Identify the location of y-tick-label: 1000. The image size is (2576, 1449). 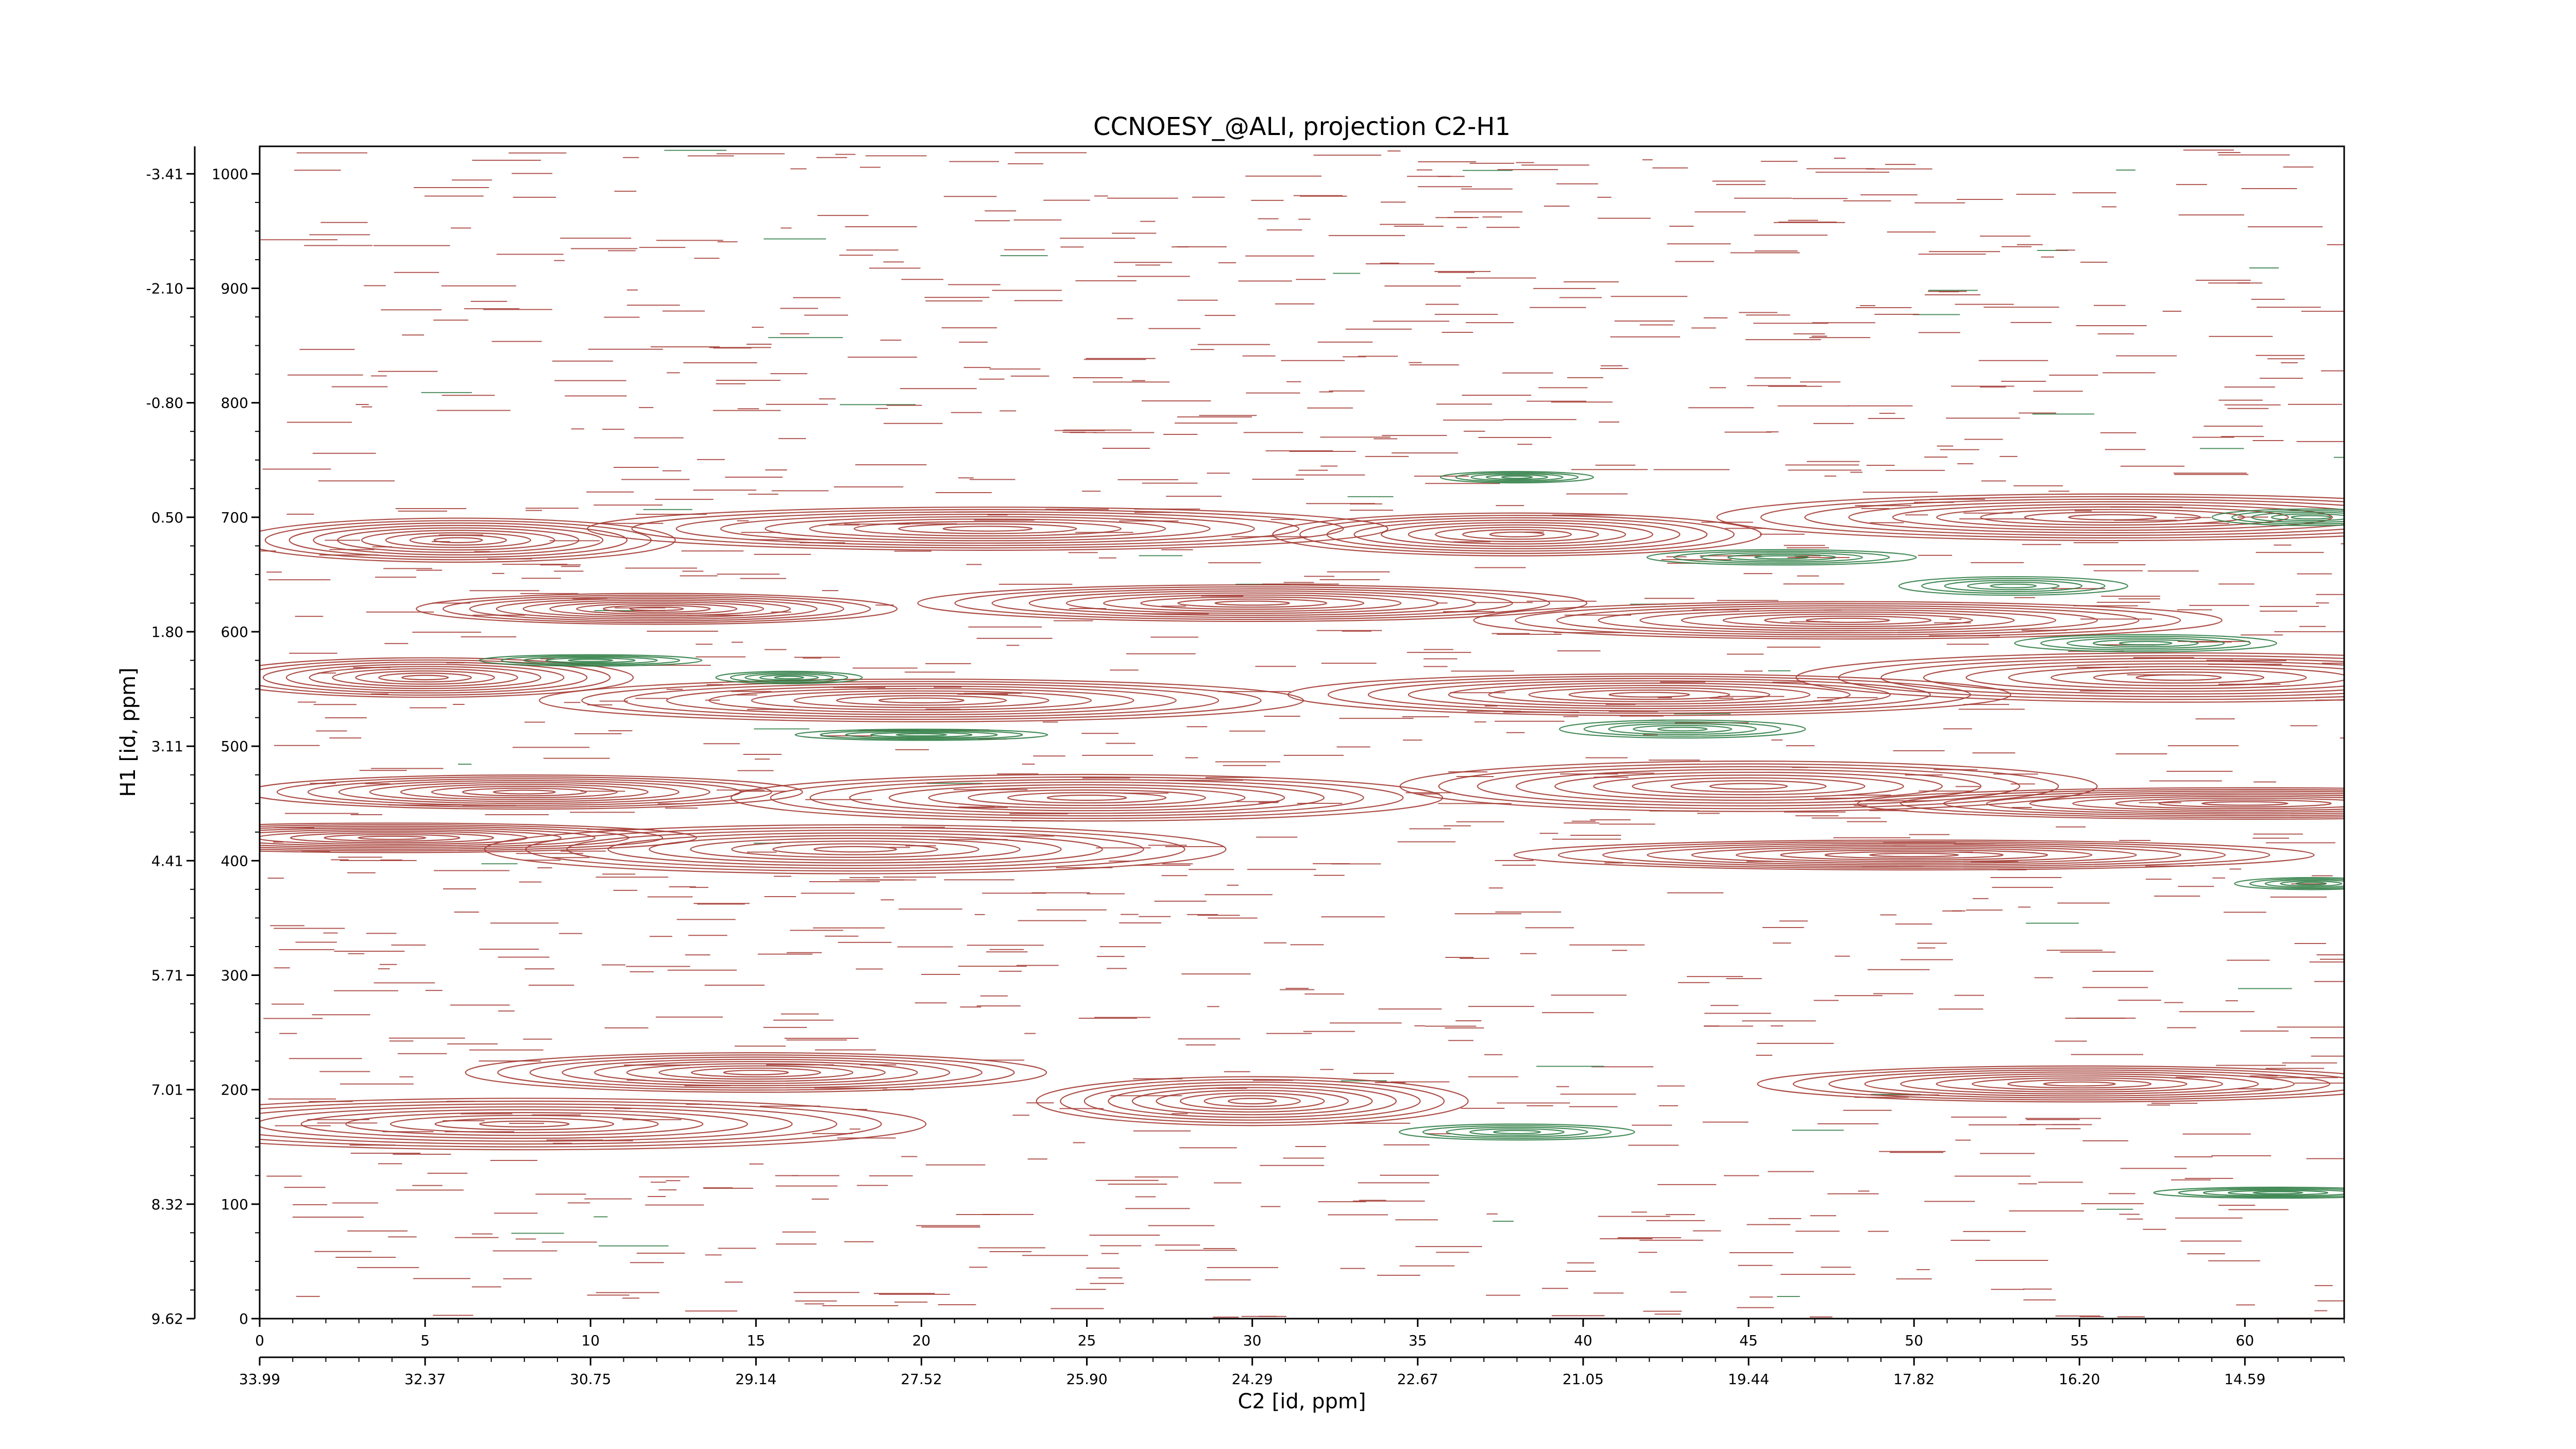
(230, 173).